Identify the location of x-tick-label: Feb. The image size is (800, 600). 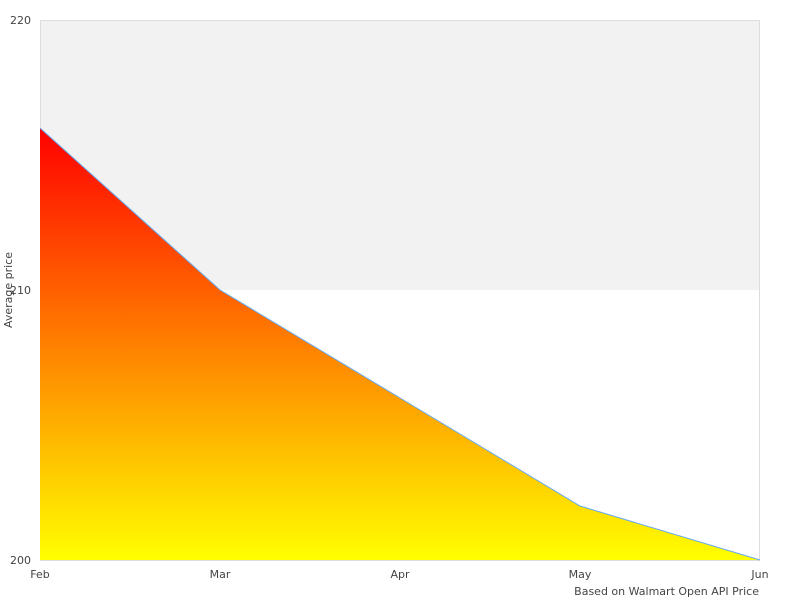
(39, 574).